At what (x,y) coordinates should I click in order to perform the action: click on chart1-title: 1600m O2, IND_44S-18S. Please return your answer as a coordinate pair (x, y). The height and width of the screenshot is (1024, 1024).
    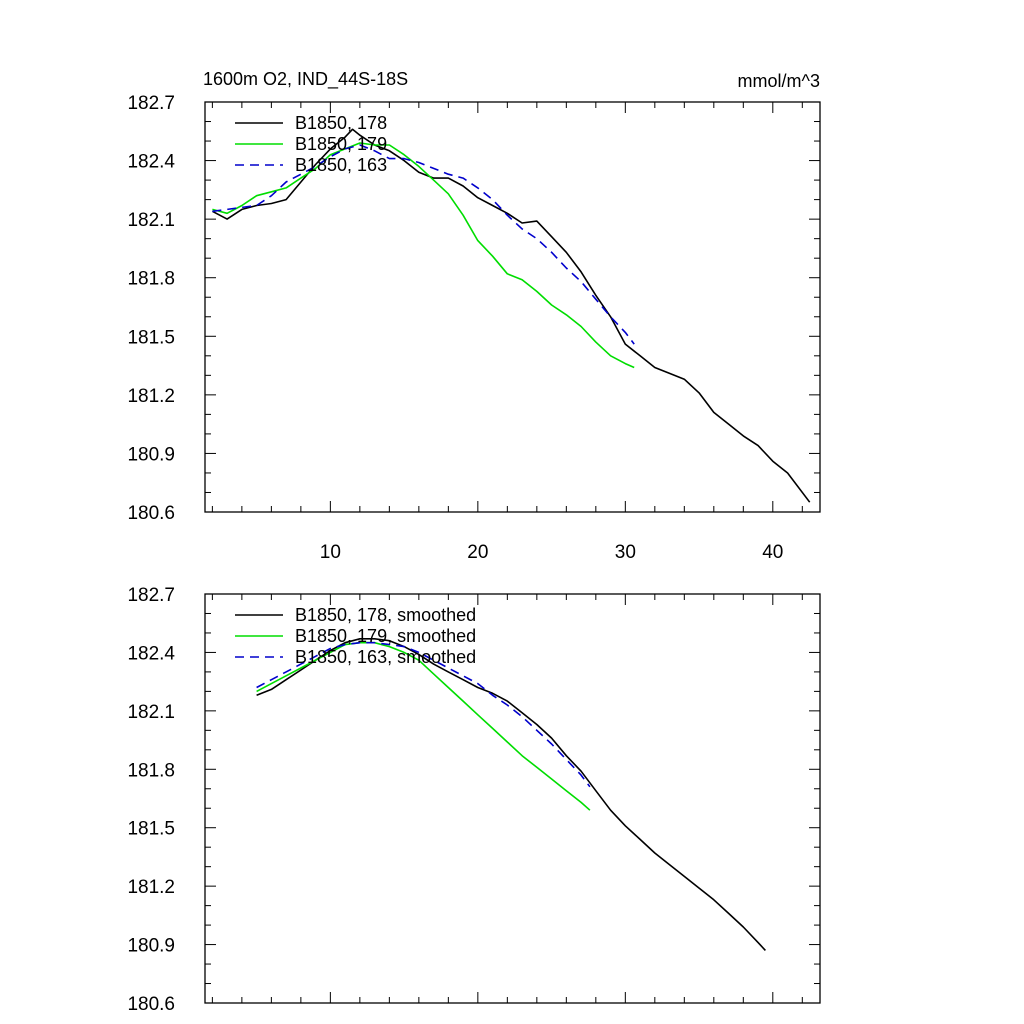
    Looking at the image, I should click on (305, 79).